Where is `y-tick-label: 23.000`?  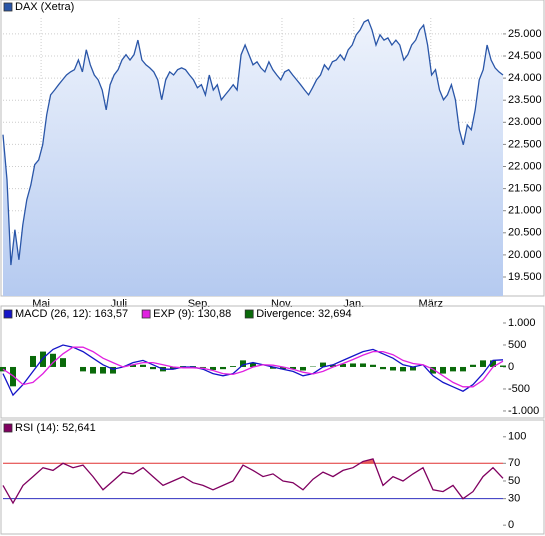
y-tick-label: 23.000 is located at coordinates (525, 122).